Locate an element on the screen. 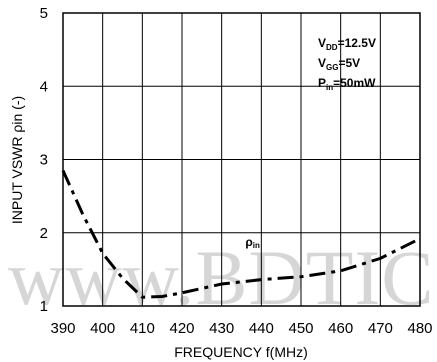 This screenshot has height=362, width=437. x-axis-title: FREQUENCY f(MHz) is located at coordinates (241, 352).